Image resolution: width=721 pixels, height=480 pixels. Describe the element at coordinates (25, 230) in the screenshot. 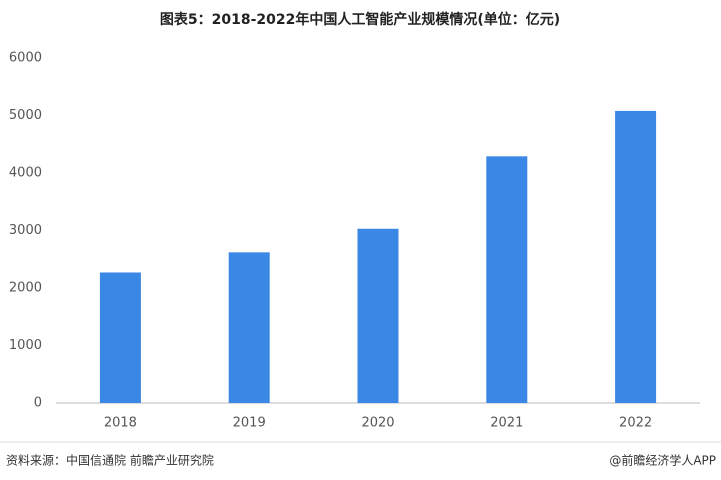

I see `y-tick-label: 3000` at that location.